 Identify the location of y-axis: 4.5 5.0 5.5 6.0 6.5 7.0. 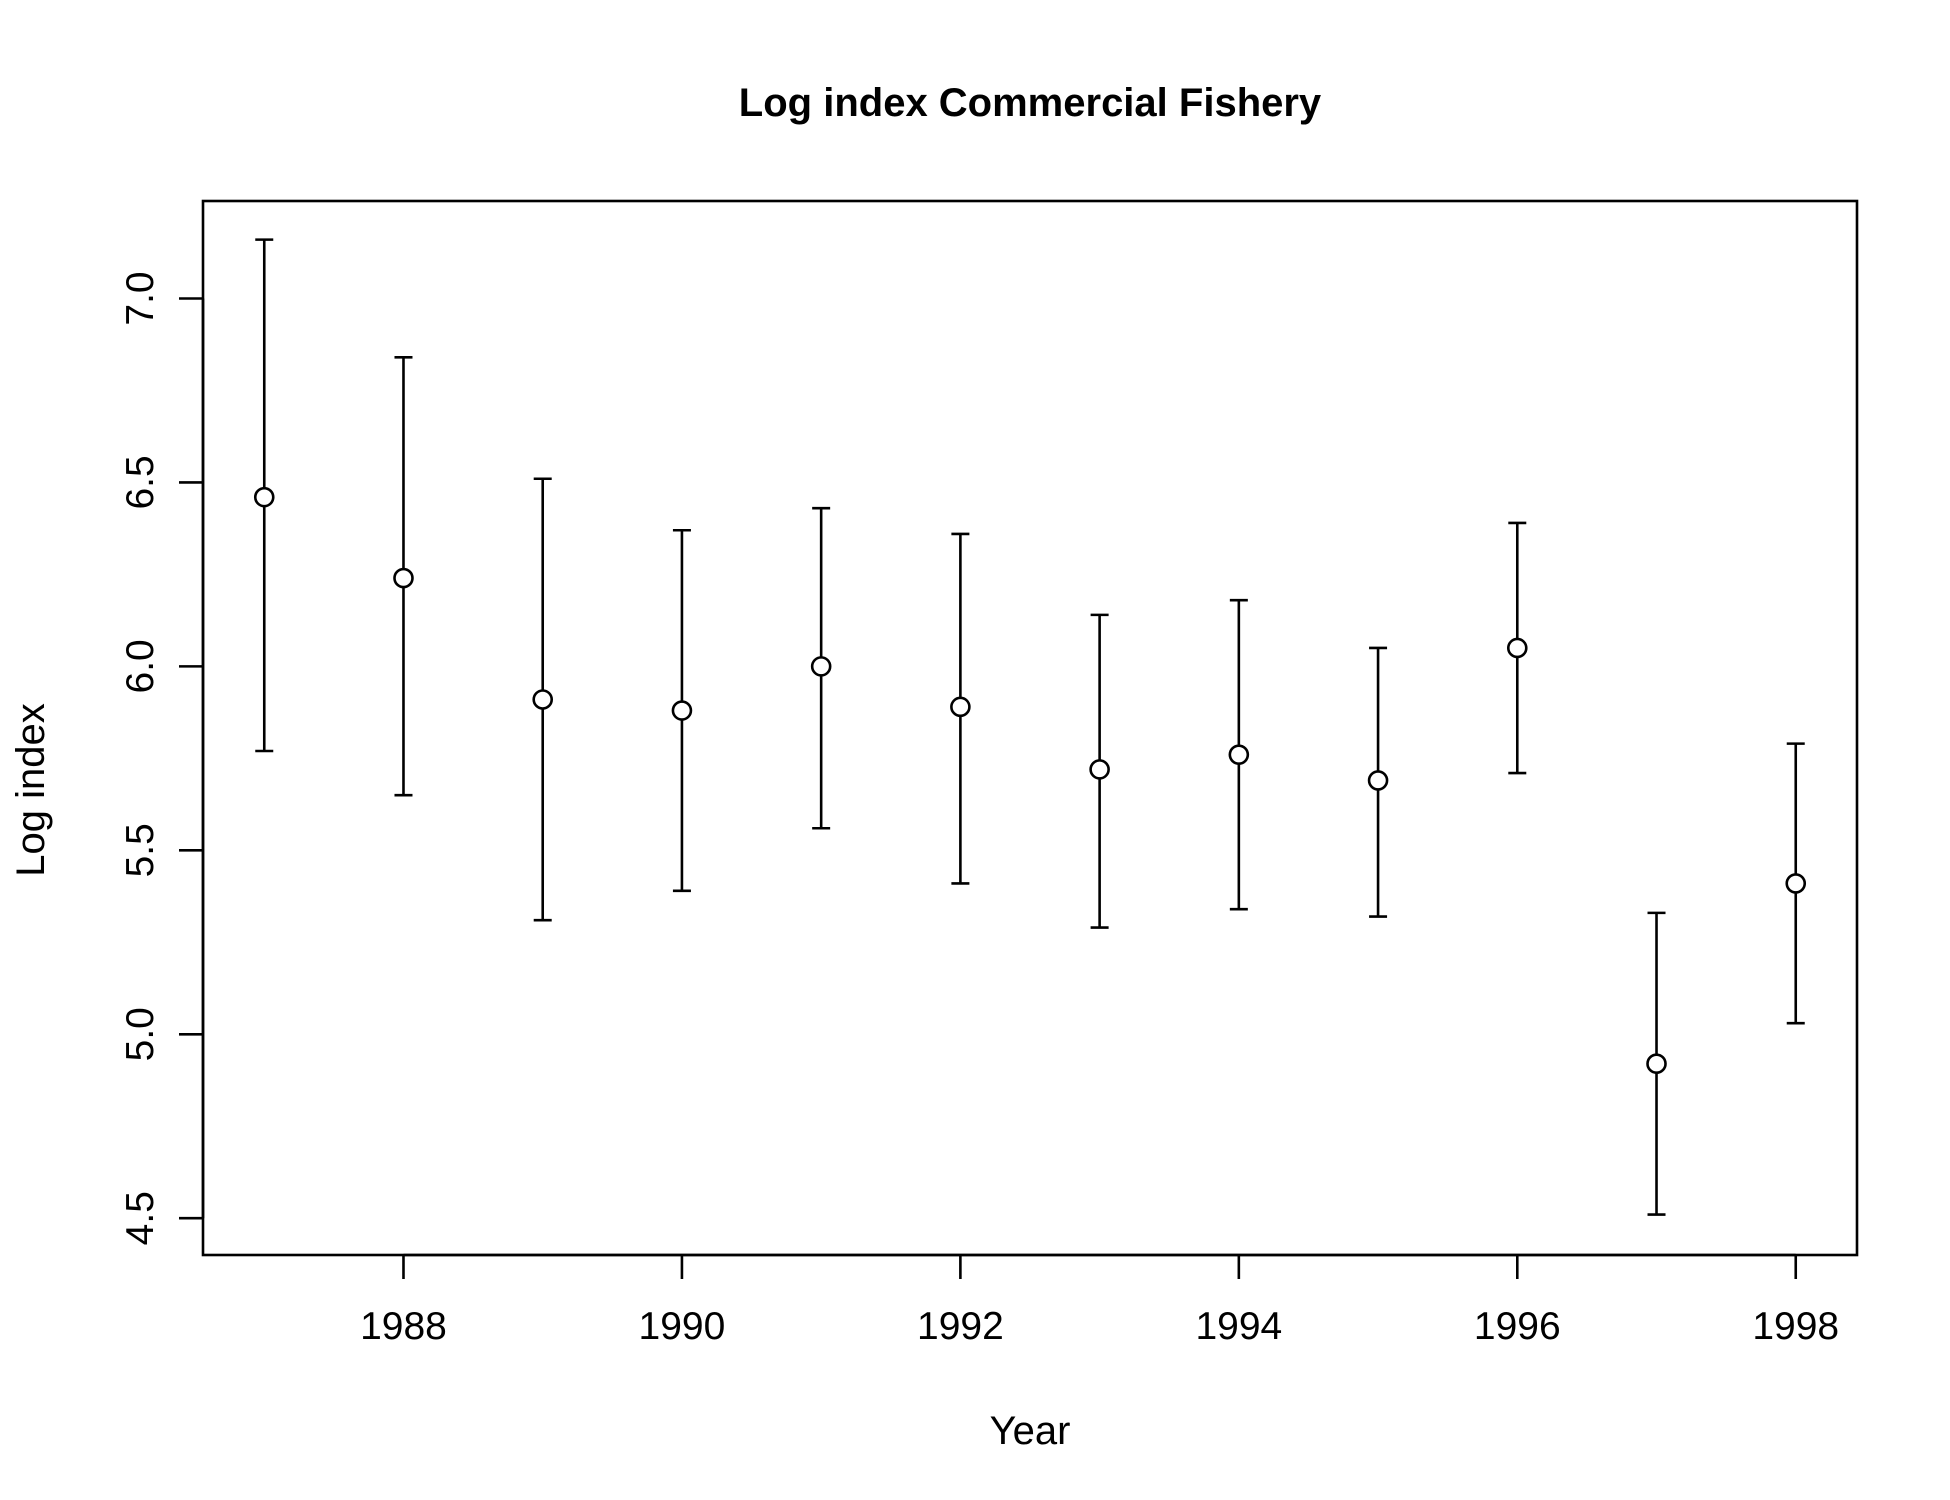
(162, 758).